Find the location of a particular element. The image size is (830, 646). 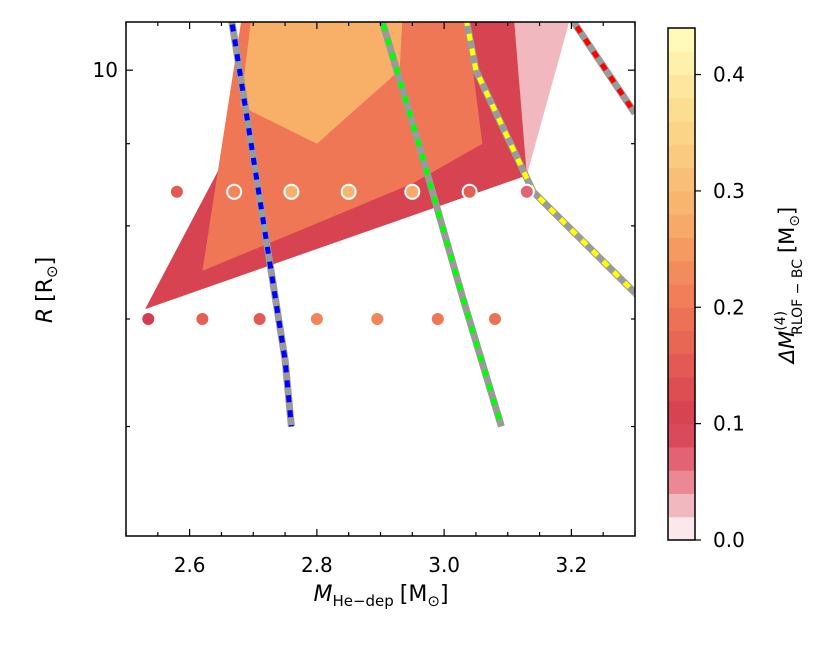

x-label-symbol: M is located at coordinates (322, 594).